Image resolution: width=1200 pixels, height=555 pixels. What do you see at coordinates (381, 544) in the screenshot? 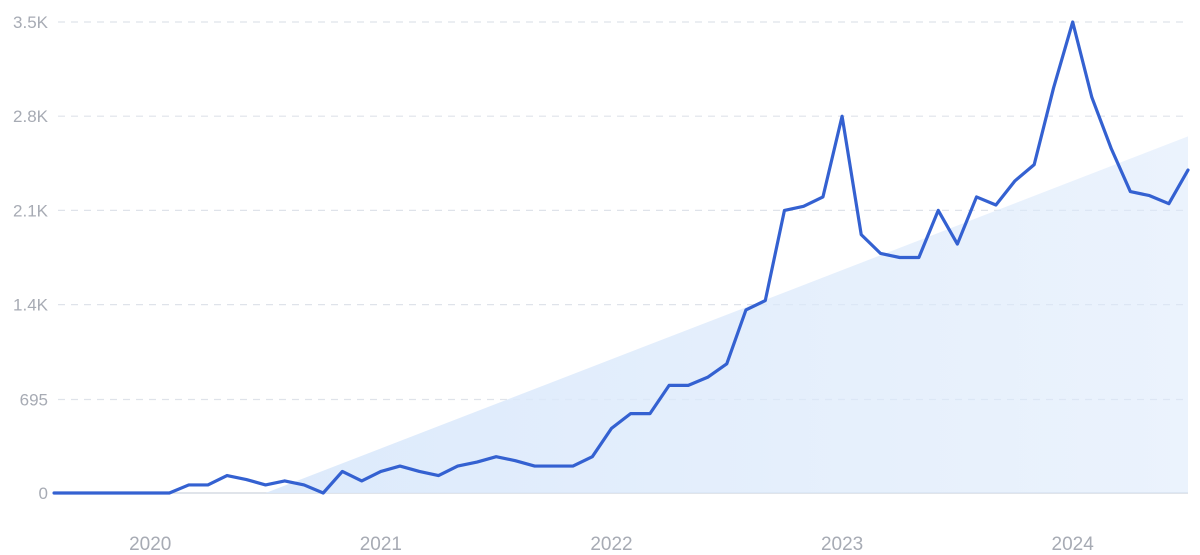
I see `x-tick-label: 2021` at bounding box center [381, 544].